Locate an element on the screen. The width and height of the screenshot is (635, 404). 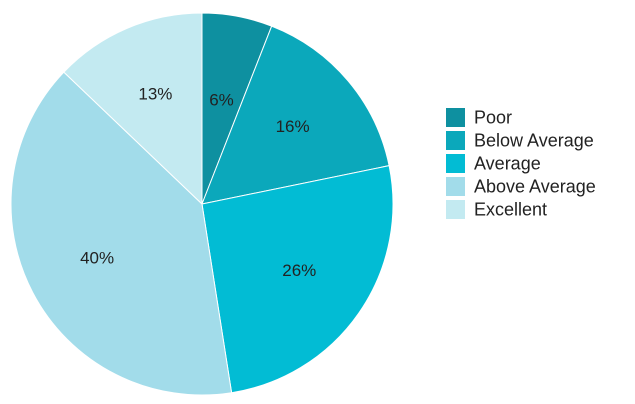
legend-item-poor: Poor is located at coordinates (479, 117).